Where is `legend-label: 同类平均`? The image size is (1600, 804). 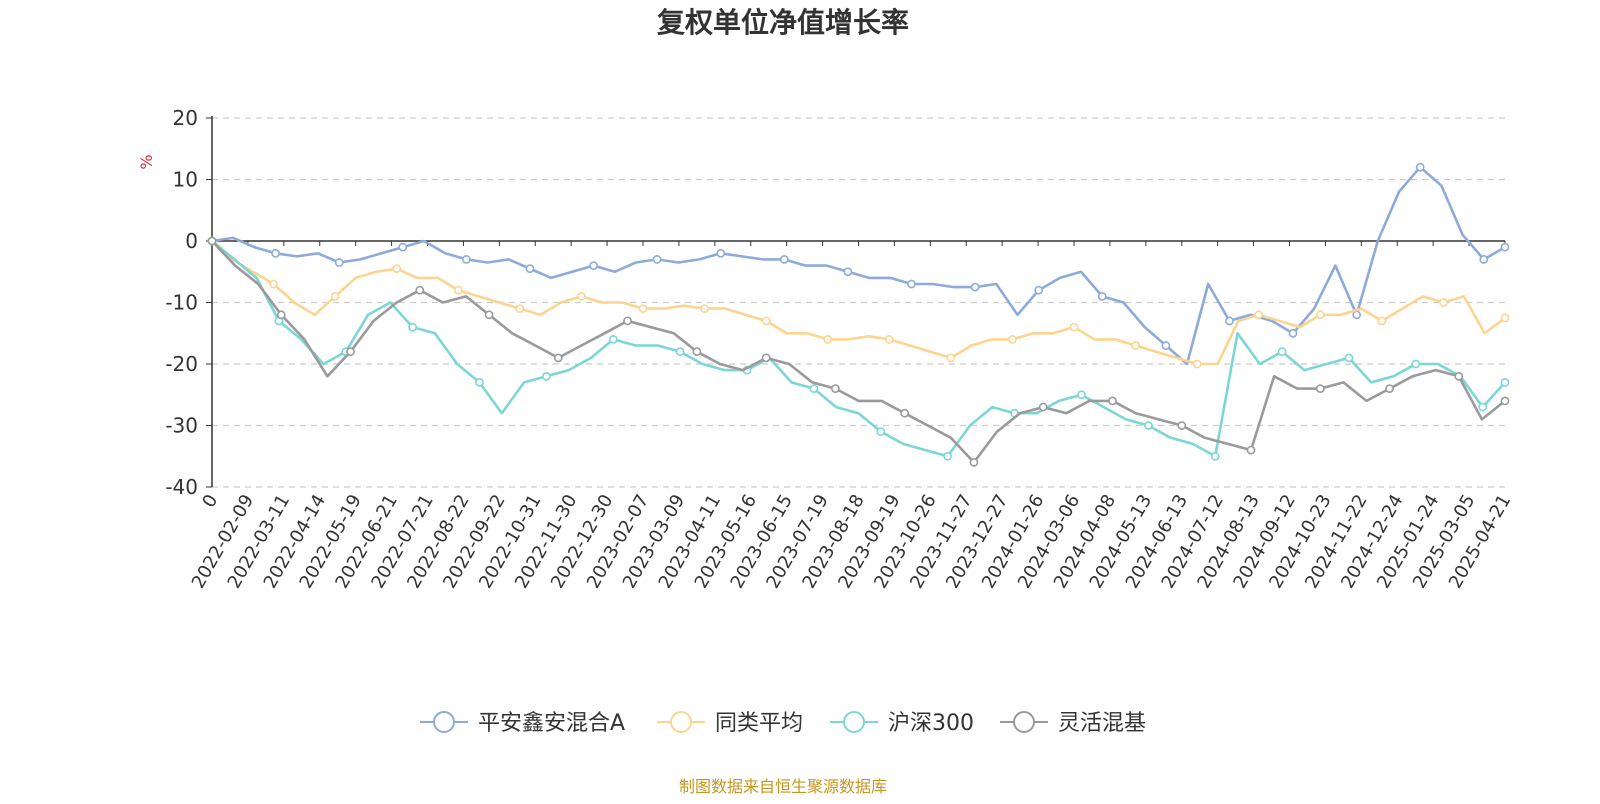 legend-label: 同类平均 is located at coordinates (759, 723).